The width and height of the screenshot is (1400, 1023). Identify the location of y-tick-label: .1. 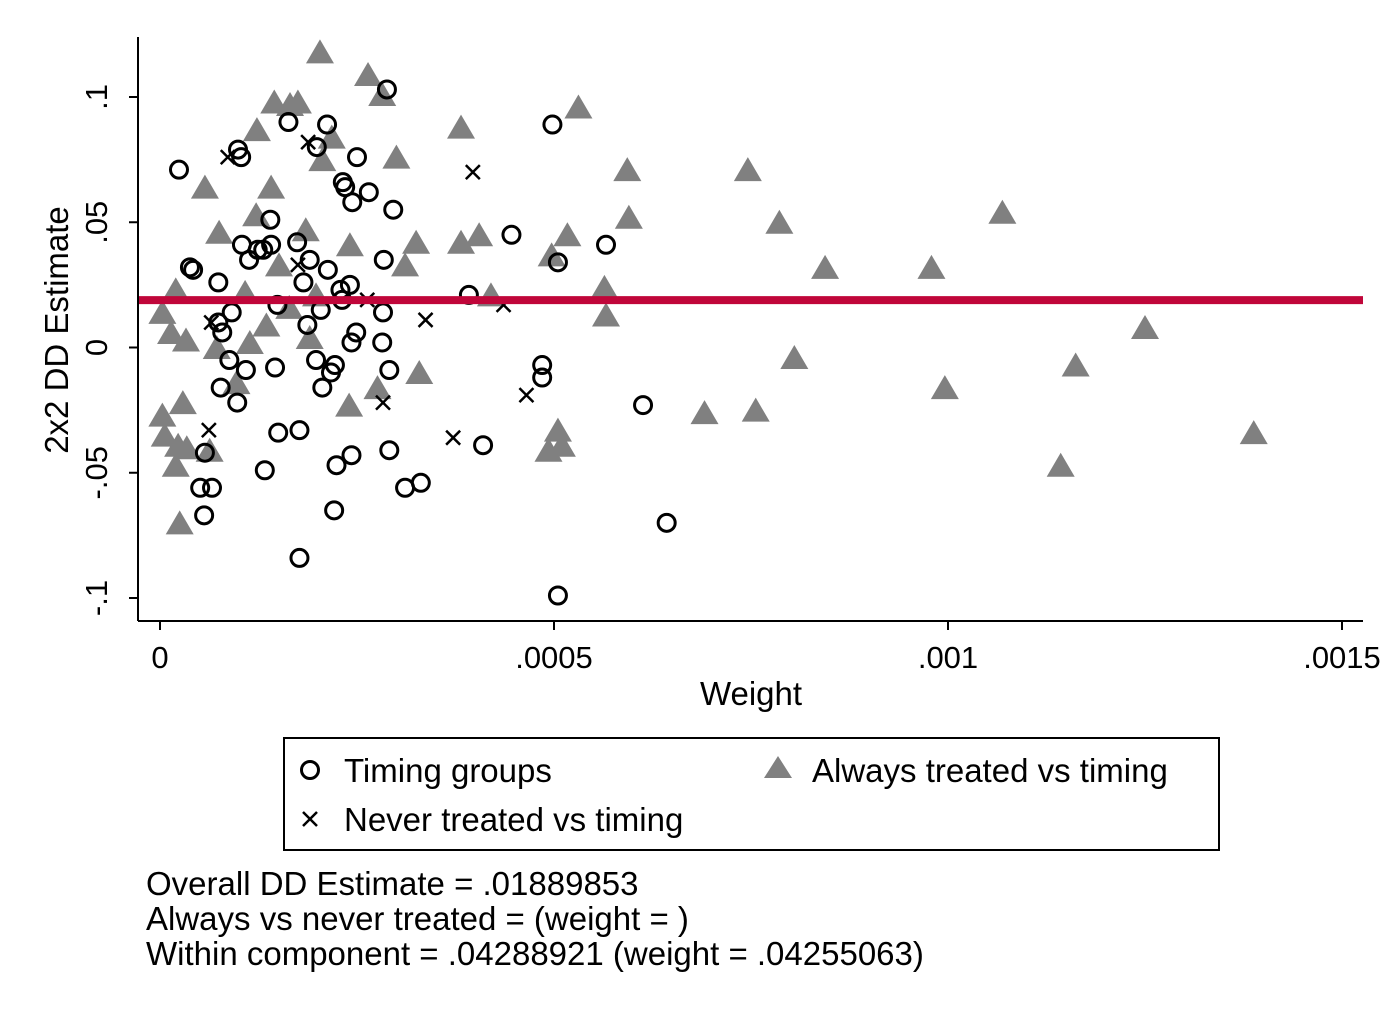
(96, 97).